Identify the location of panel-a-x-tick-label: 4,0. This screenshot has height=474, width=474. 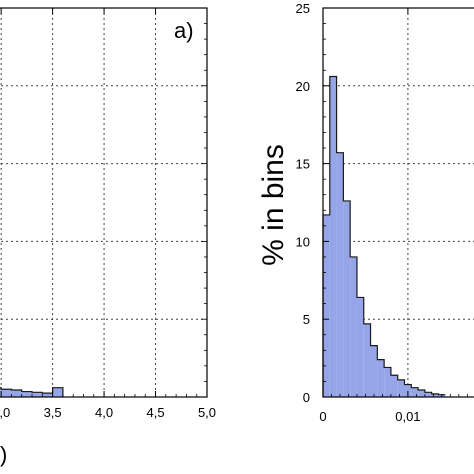
(104, 412).